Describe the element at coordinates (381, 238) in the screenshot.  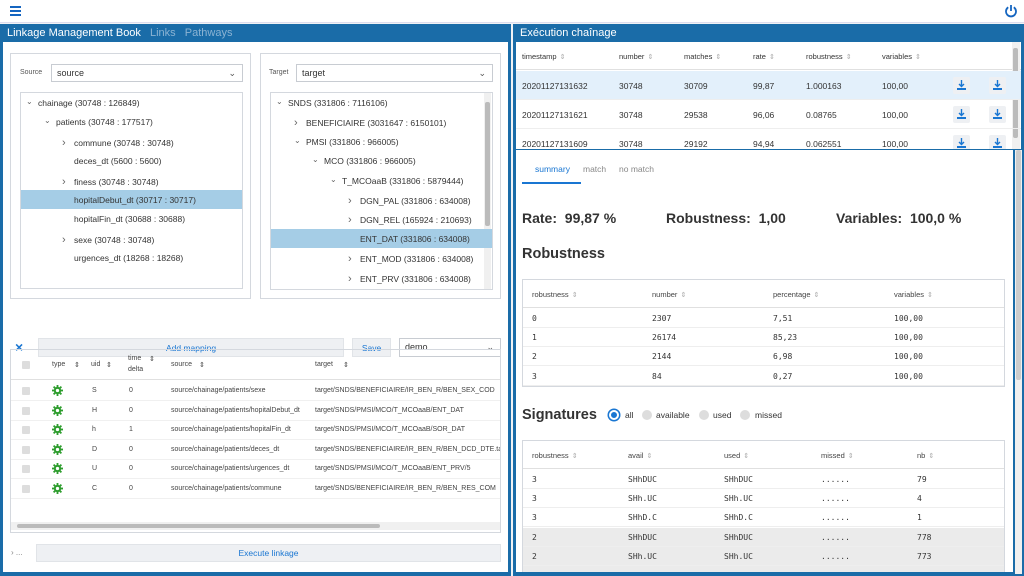
I see `tree-node: ENT_DAT (331806 : 634008)` at that location.